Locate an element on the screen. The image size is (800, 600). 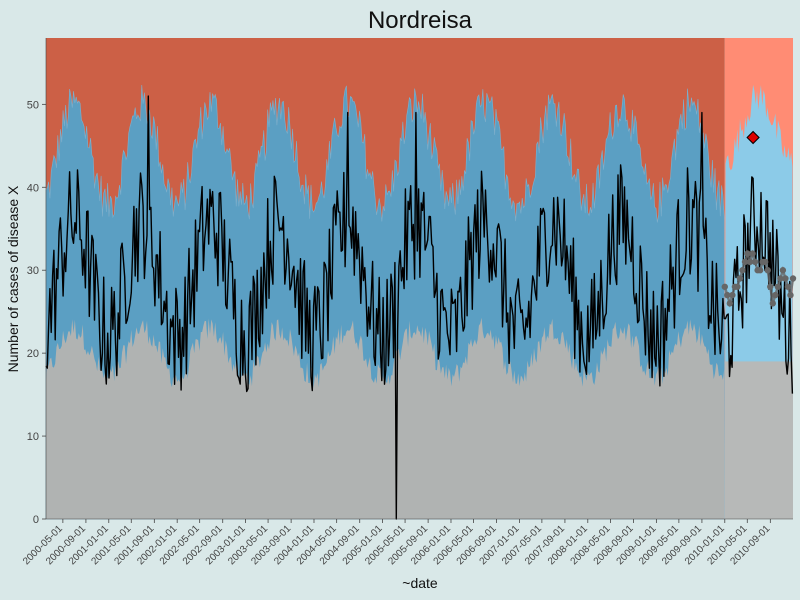
y-axis-title: Number of cases of disease X is located at coordinates (13, 278).